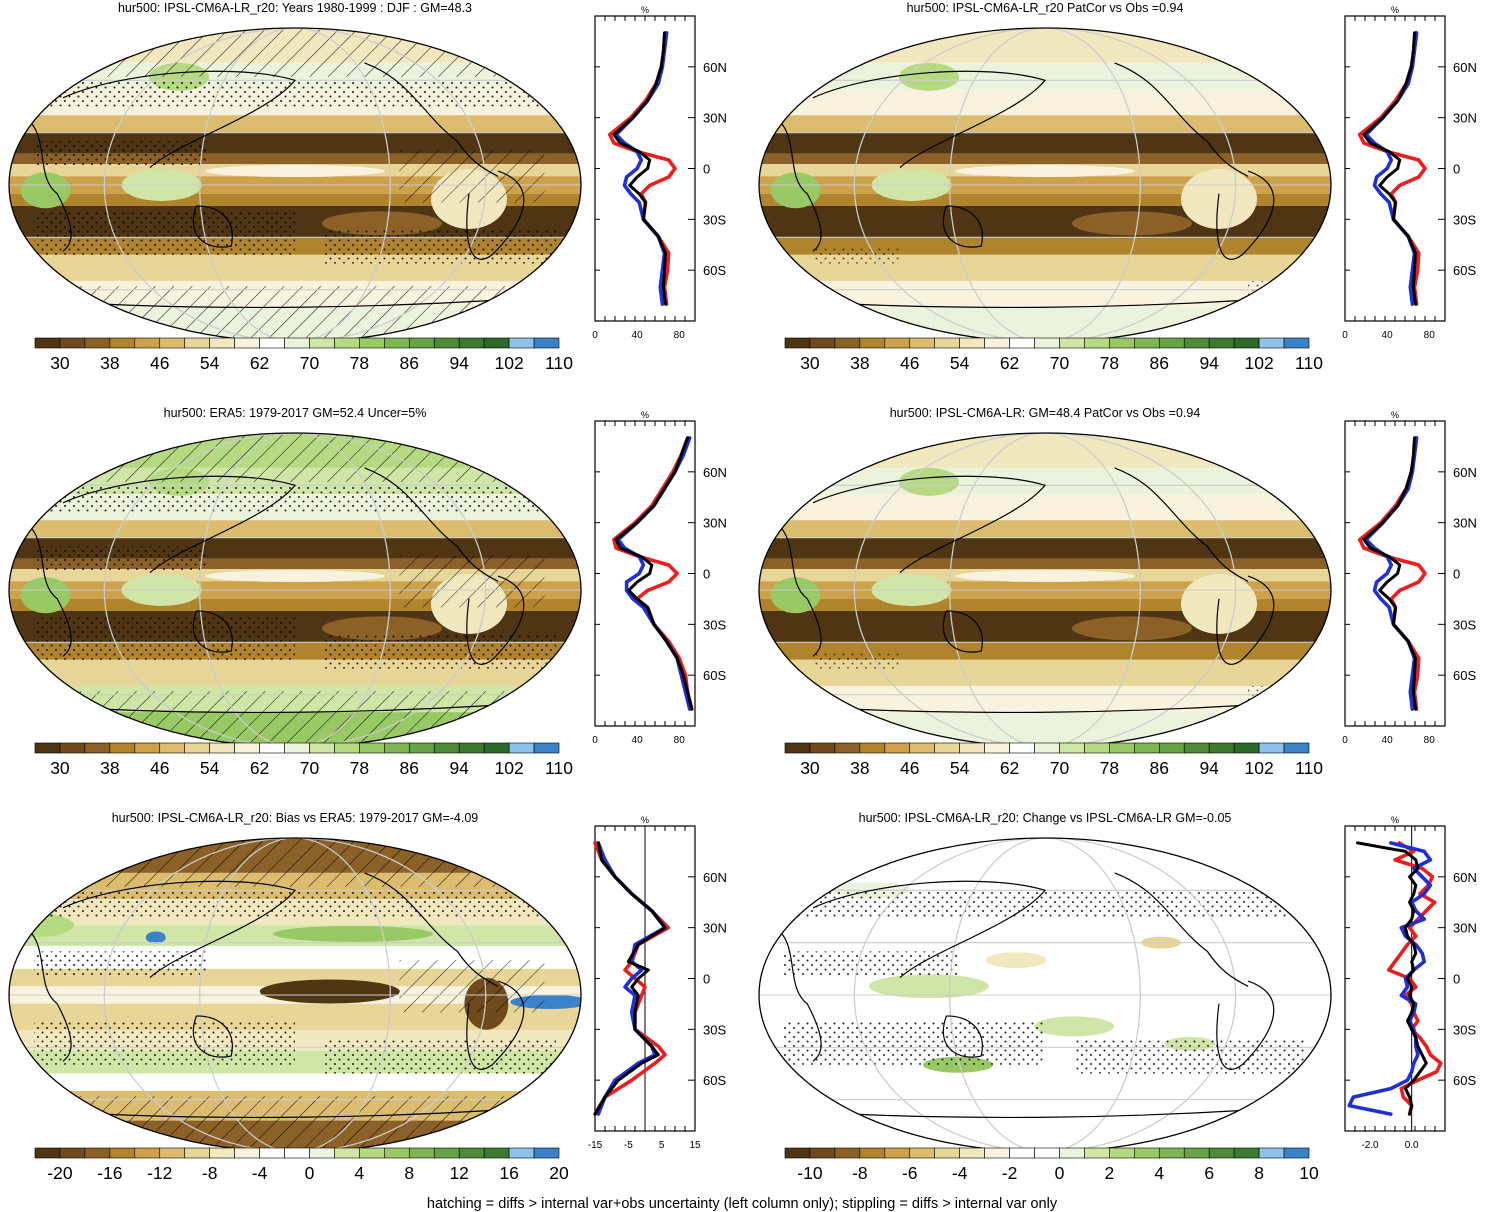  I want to click on profile-x-tick-label: 5, so click(662, 1145).